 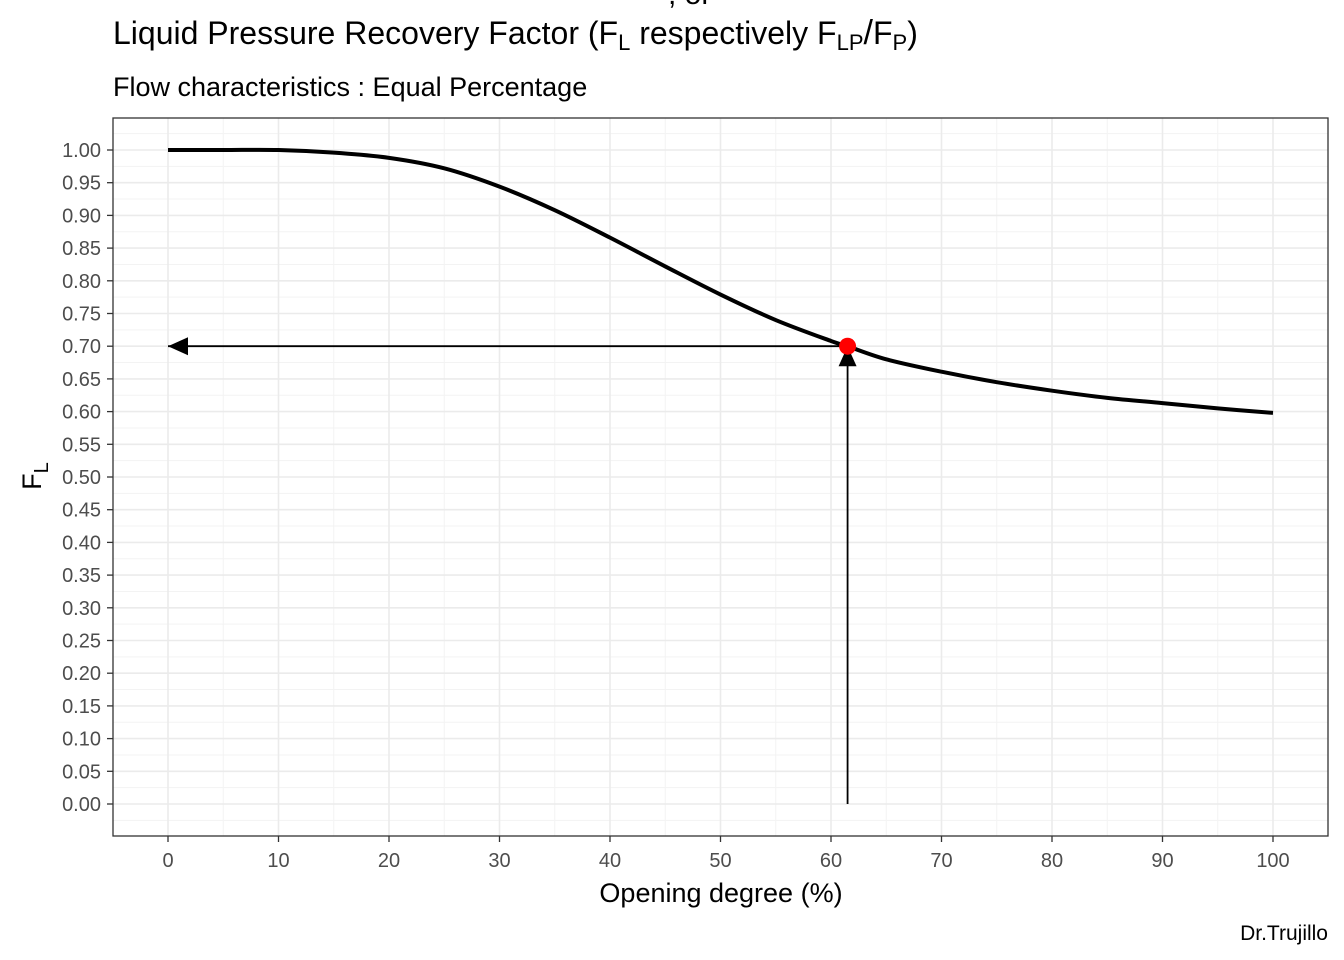 What do you see at coordinates (1162, 861) in the screenshot?
I see `x-tick-label: 90` at bounding box center [1162, 861].